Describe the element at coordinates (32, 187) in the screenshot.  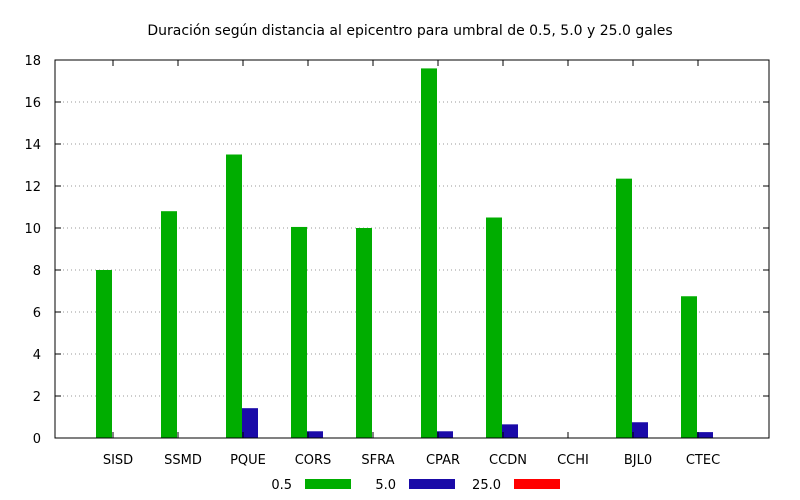
I see `y-tick-label: 12` at that location.